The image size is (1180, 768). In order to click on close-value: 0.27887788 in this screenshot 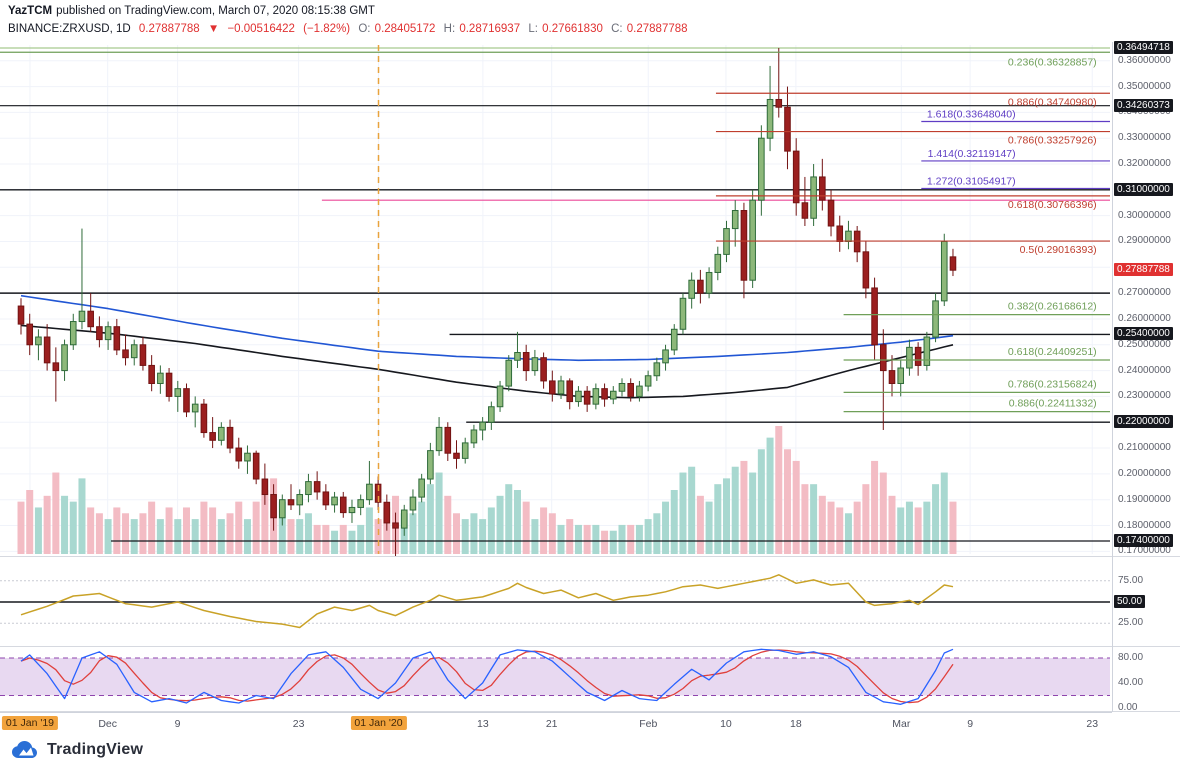, I will do `click(657, 29)`.